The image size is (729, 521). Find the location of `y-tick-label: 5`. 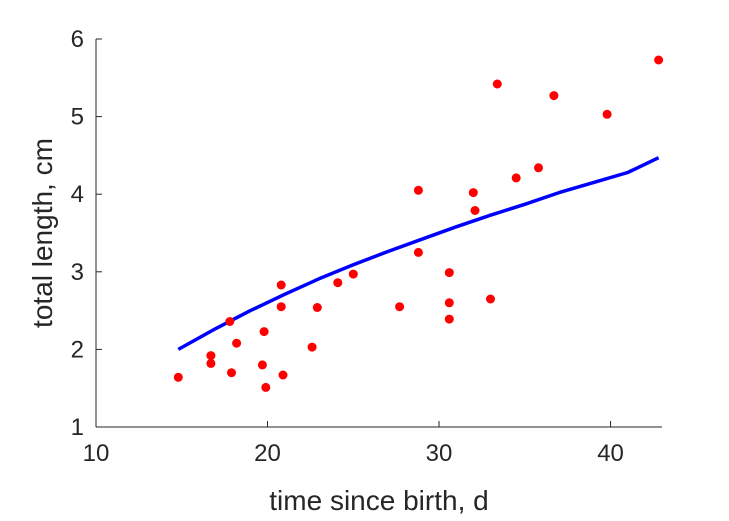

y-tick-label: 5 is located at coordinates (77, 117).